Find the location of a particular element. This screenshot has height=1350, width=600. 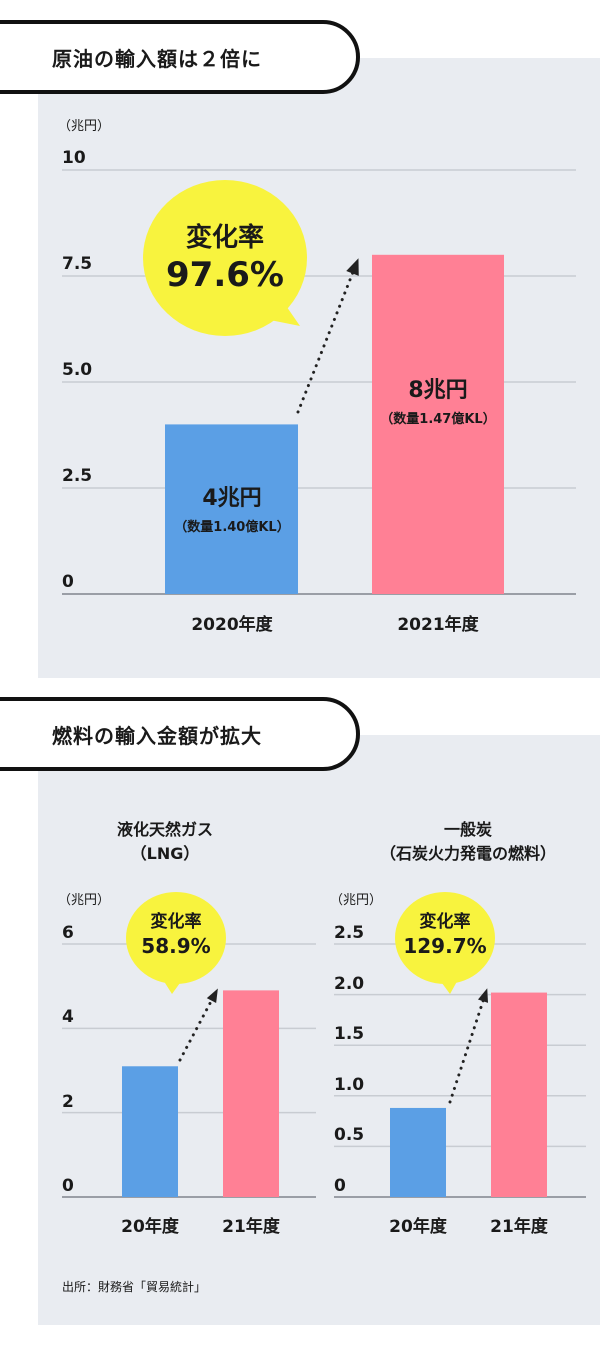

change-rate-bubble: 変化率 129.7% is located at coordinates (444, 935).